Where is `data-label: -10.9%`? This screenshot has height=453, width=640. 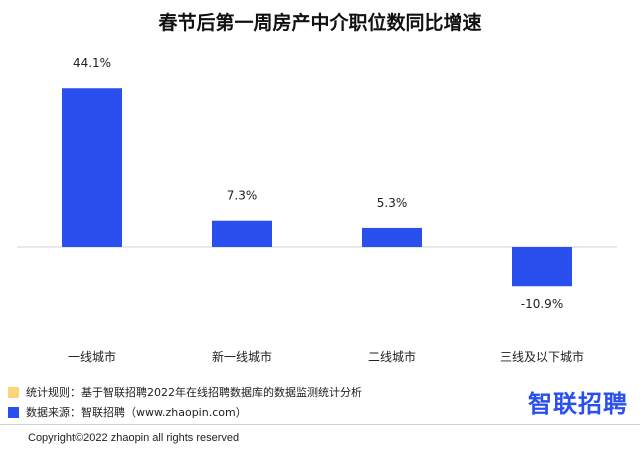 data-label: -10.9% is located at coordinates (542, 304).